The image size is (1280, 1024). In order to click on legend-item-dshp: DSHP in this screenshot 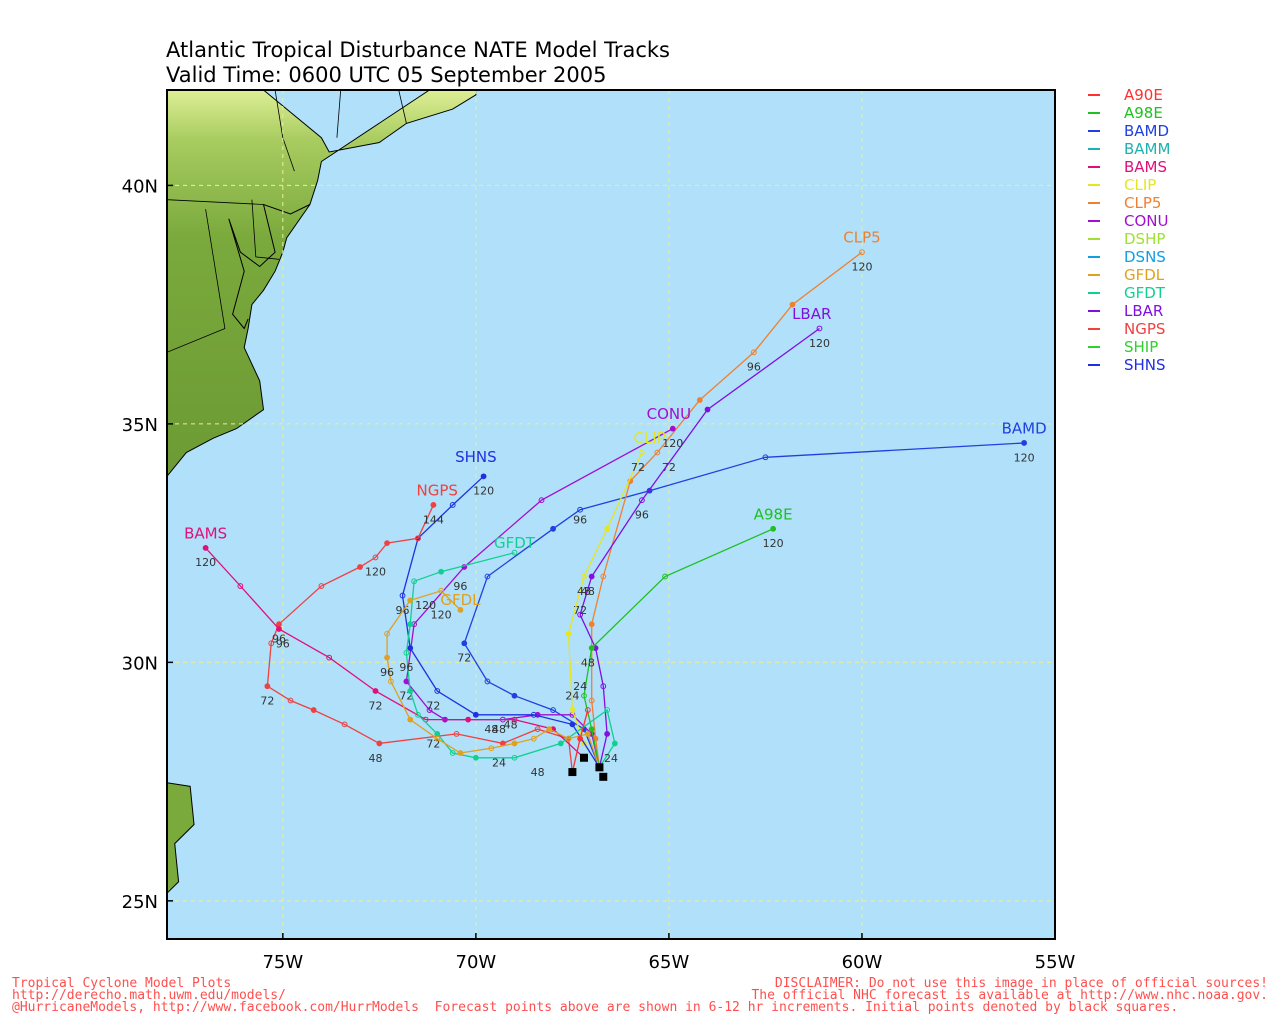, I will do `click(1129, 239)`.